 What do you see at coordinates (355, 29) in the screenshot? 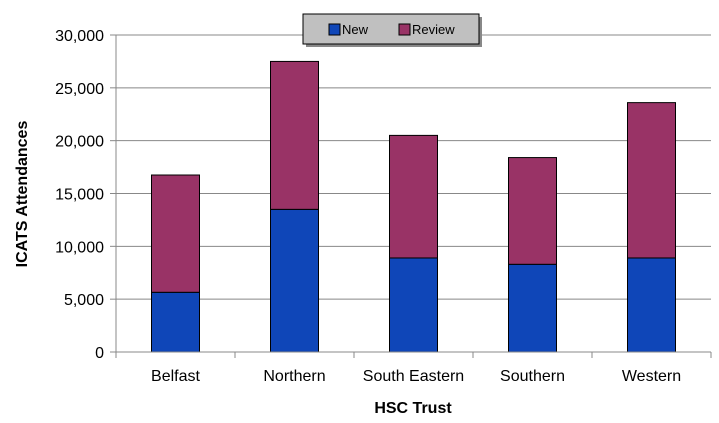
I see `legend-label-new: New` at bounding box center [355, 29].